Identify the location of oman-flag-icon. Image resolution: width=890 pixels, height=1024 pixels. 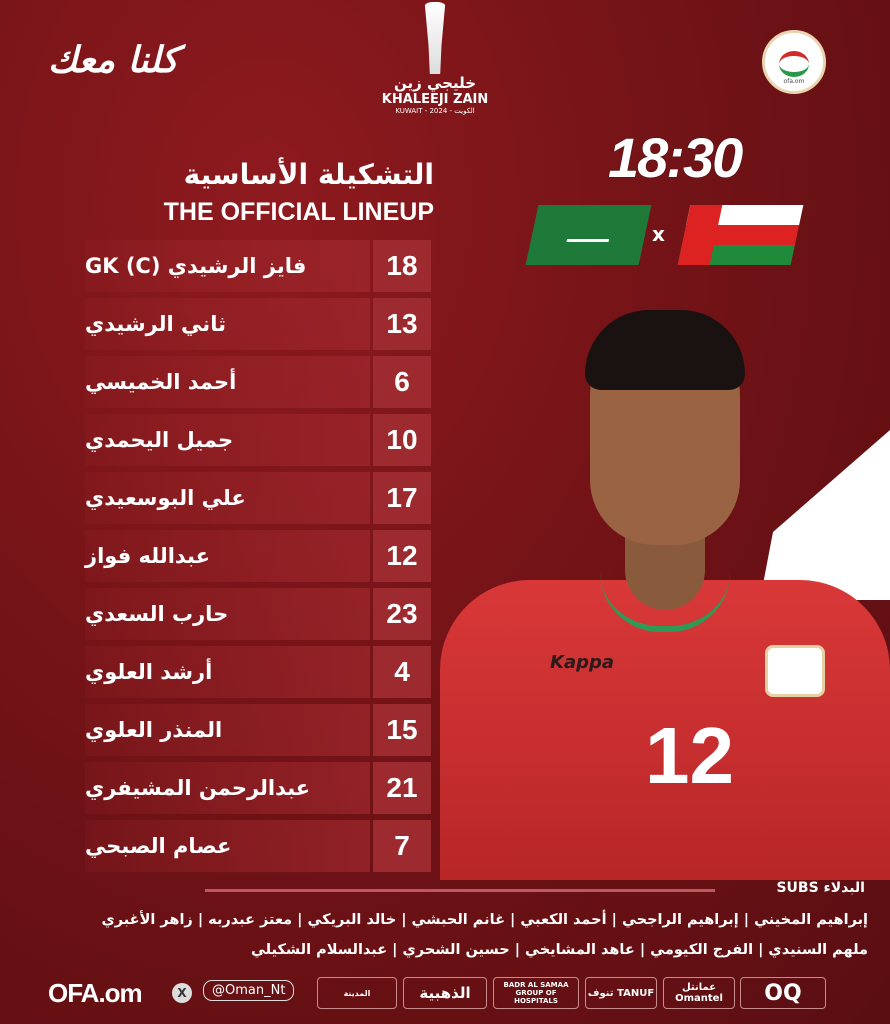
(740, 235).